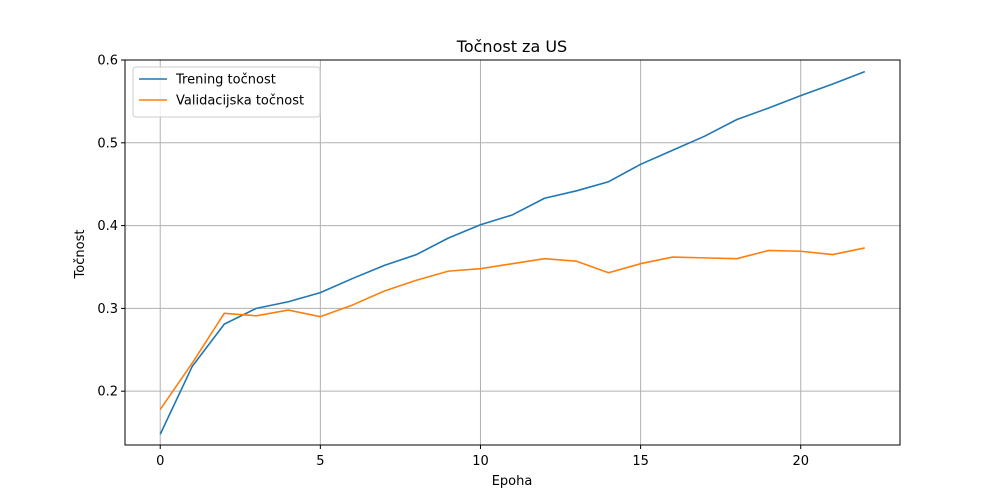  Describe the element at coordinates (107, 143) in the screenshot. I see `y-tick-label: 0.5` at that location.